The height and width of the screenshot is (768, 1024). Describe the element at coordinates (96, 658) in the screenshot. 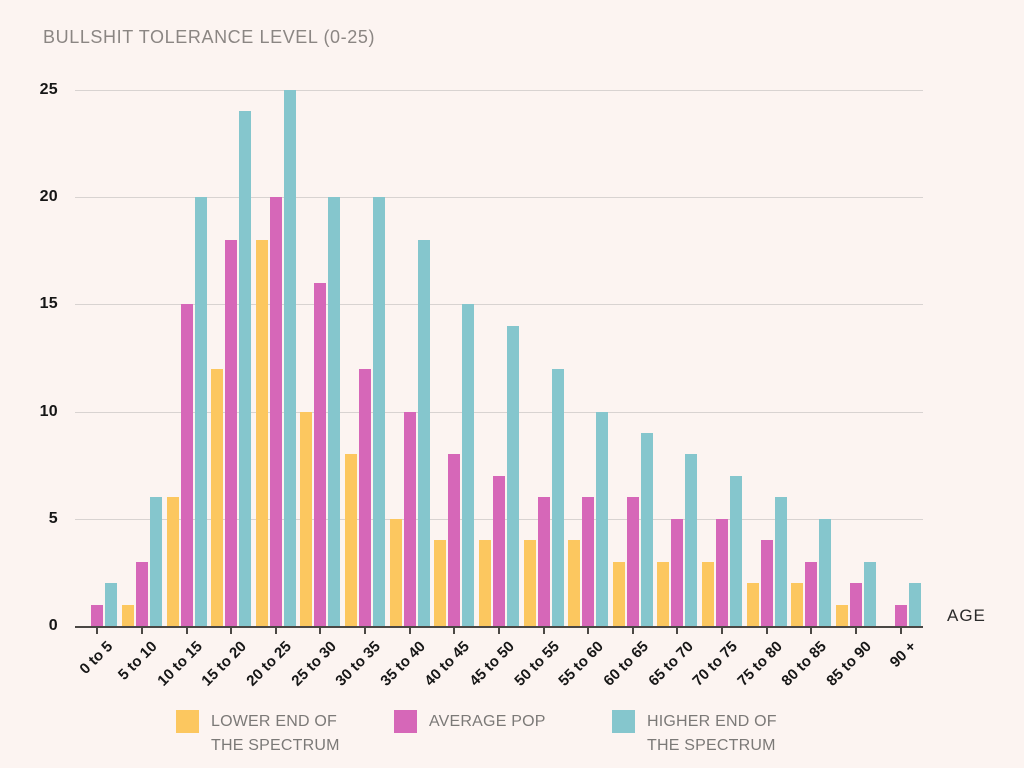

I see `x-tick-label: 0 to 5` at that location.